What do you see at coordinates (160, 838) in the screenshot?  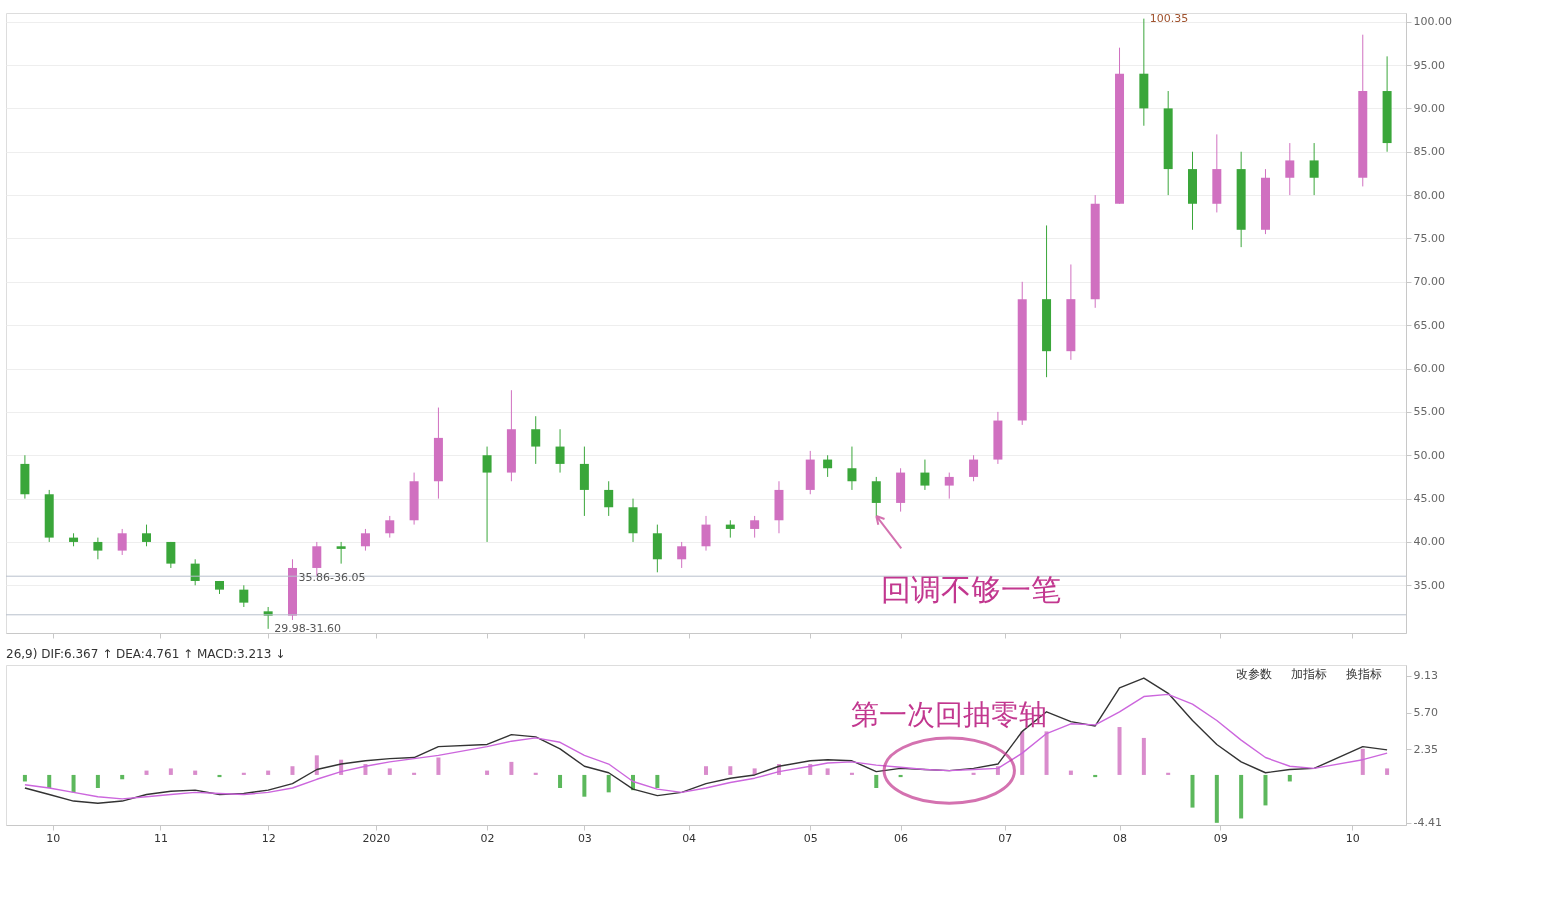 I see `x-tick-label: 11` at bounding box center [160, 838].